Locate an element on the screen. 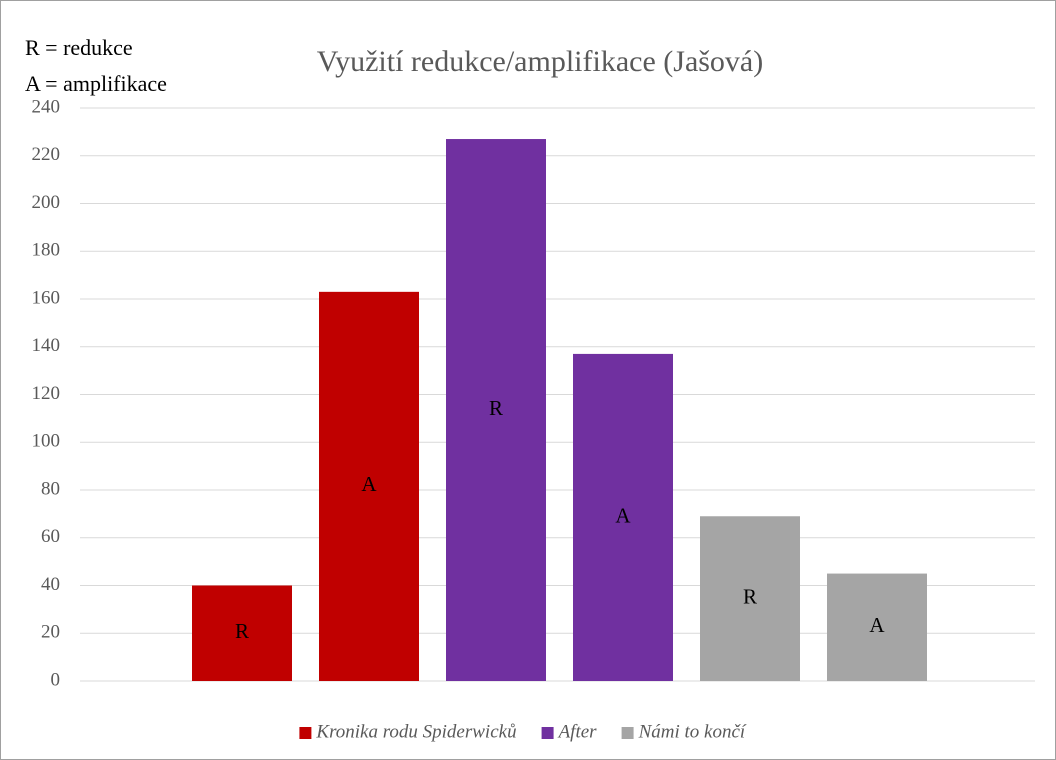 The width and height of the screenshot is (1056, 760). y-tick-label: 20 is located at coordinates (50, 632).